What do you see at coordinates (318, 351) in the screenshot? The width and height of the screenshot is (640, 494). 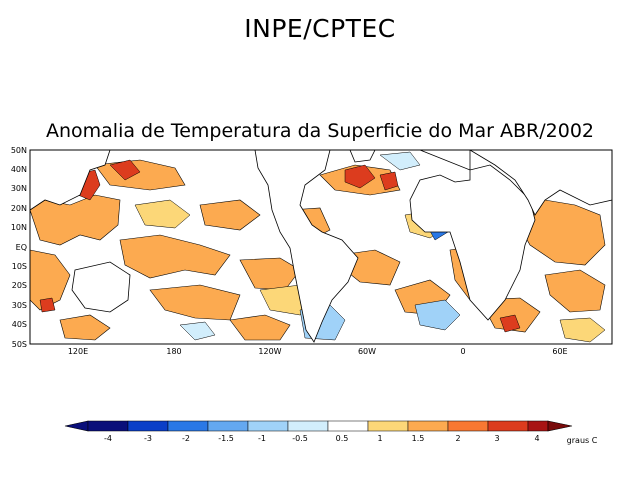 I see `longitude-labels: 120E 180 120W 60W 0 60E` at bounding box center [318, 351].